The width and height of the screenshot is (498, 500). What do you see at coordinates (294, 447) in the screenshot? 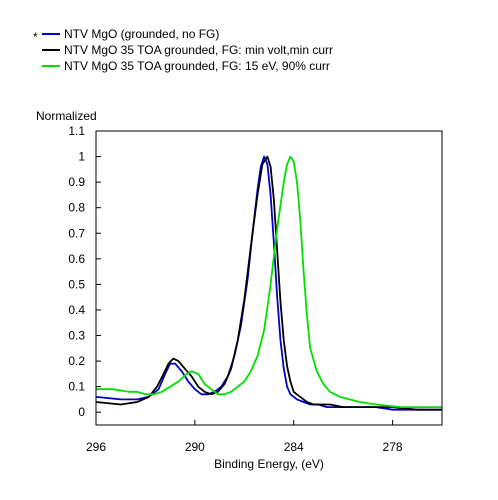
I see `x-tick-label: 284` at bounding box center [294, 447].